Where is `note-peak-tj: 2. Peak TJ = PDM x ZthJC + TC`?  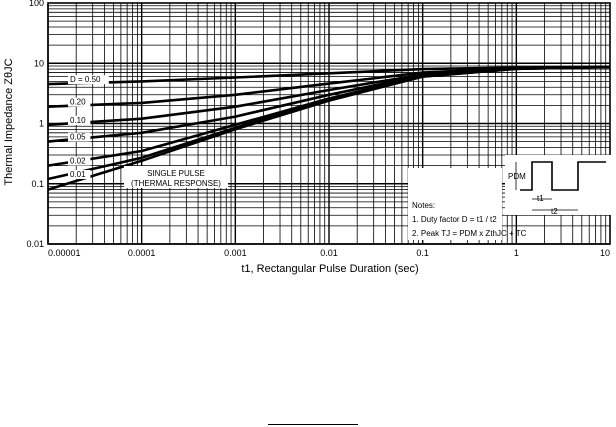
note-peak-tj: 2. Peak TJ = PDM x ZthJC + TC is located at coordinates (469, 233).